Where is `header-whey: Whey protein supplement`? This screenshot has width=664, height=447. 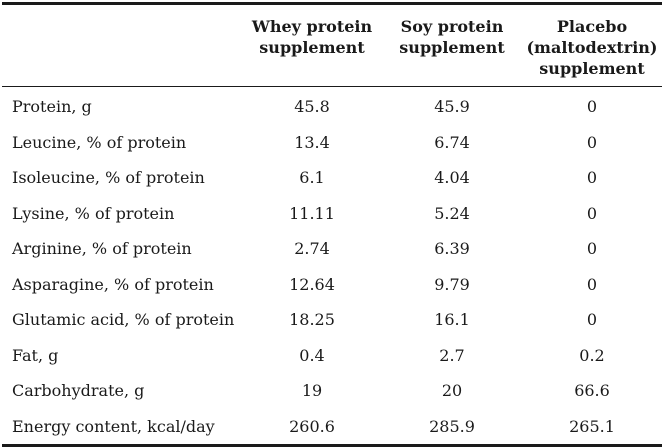 header-whey: Whey protein supplement is located at coordinates (312, 37).